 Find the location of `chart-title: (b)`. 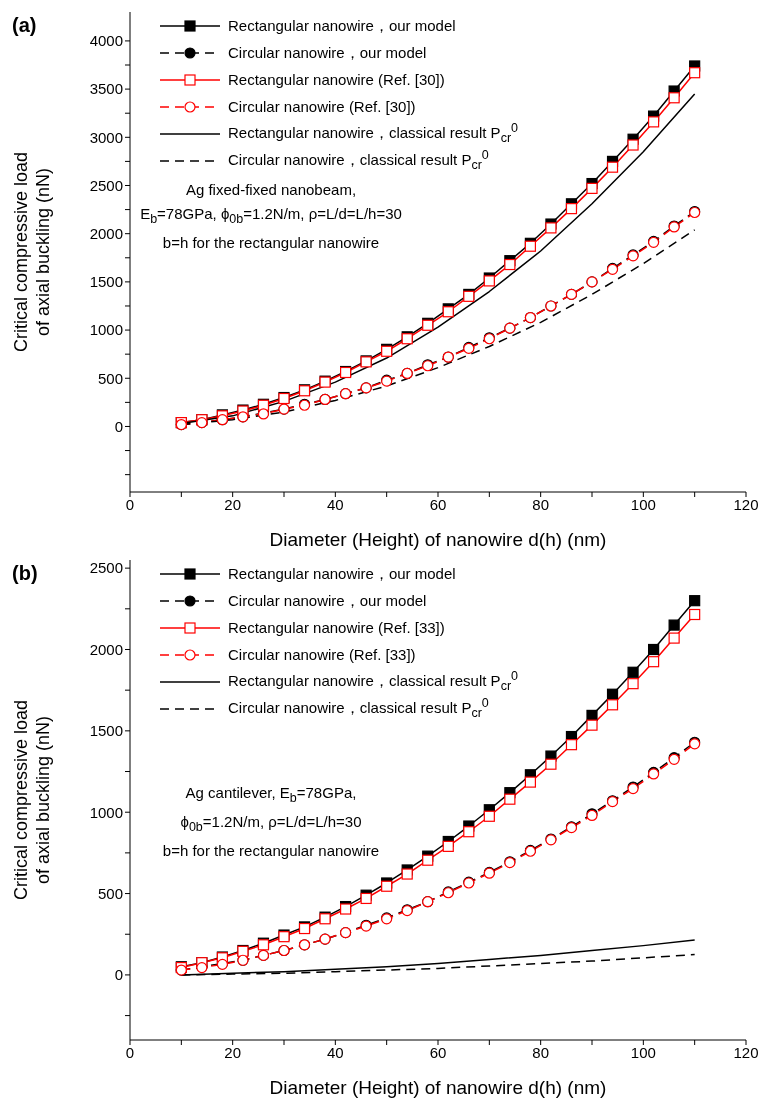

chart-title: (b) is located at coordinates (25, 573).